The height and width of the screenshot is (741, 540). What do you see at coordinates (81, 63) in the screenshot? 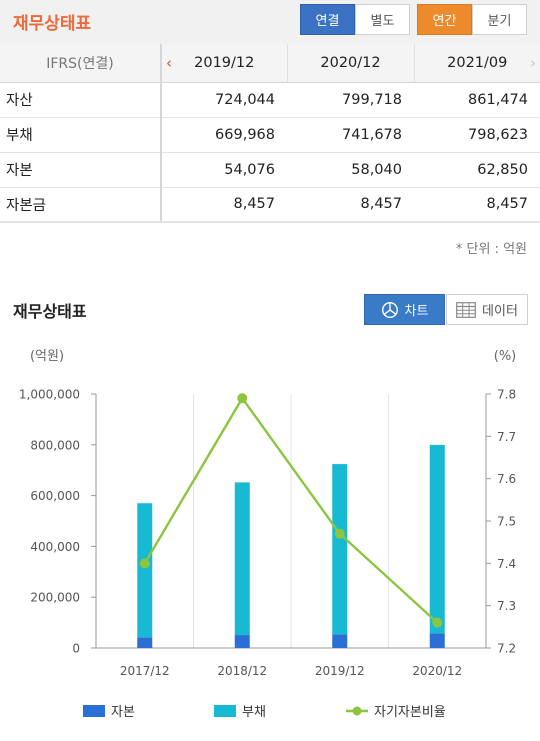
I see `ifrs-label-header: IFRS(연결)` at bounding box center [81, 63].